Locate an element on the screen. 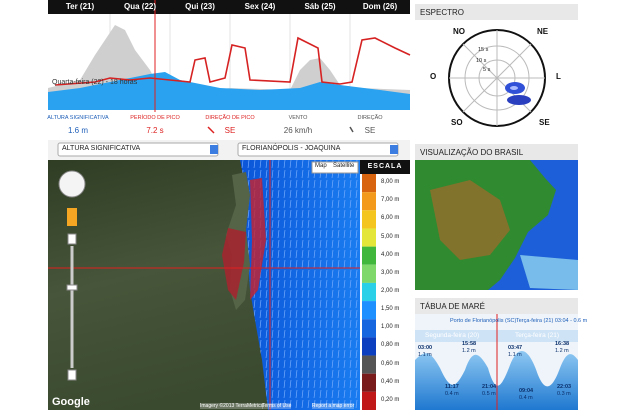 This screenshot has height=415, width=622. day-bar is located at coordinates (229, 7).